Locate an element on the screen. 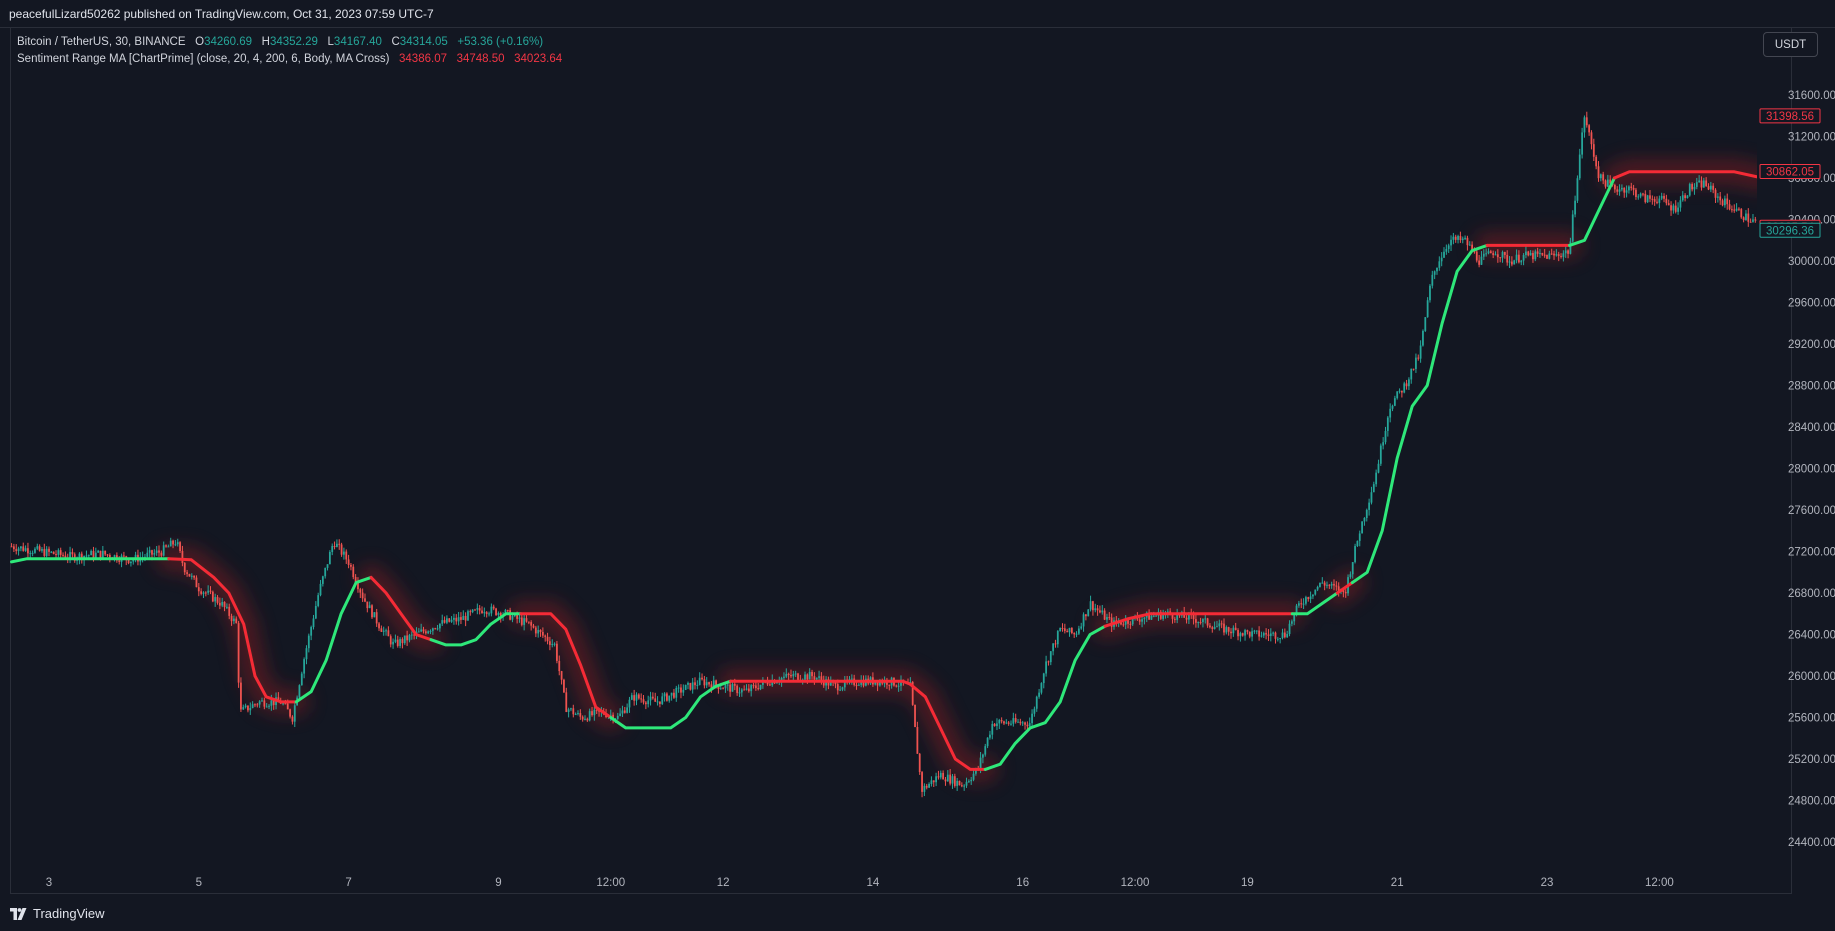 Image resolution: width=1835 pixels, height=931 pixels. symbol-name: Bitcoin / TetherUS, 30, BINANCE is located at coordinates (101, 42).